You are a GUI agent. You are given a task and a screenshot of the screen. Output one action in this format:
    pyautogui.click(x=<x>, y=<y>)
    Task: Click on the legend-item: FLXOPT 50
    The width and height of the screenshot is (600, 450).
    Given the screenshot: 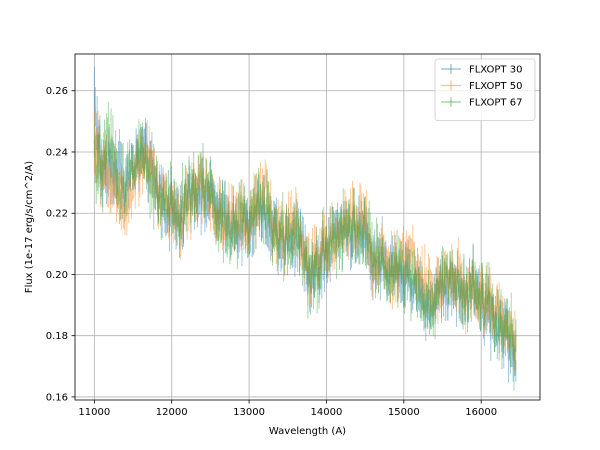 What is the action you would take?
    pyautogui.click(x=481, y=86)
    